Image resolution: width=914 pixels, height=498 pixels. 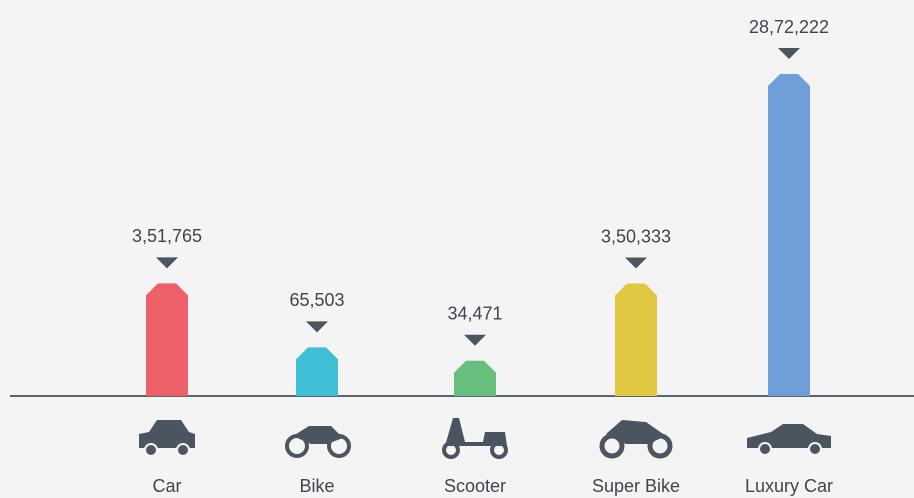 What do you see at coordinates (167, 438) in the screenshot?
I see `car-icon` at bounding box center [167, 438].